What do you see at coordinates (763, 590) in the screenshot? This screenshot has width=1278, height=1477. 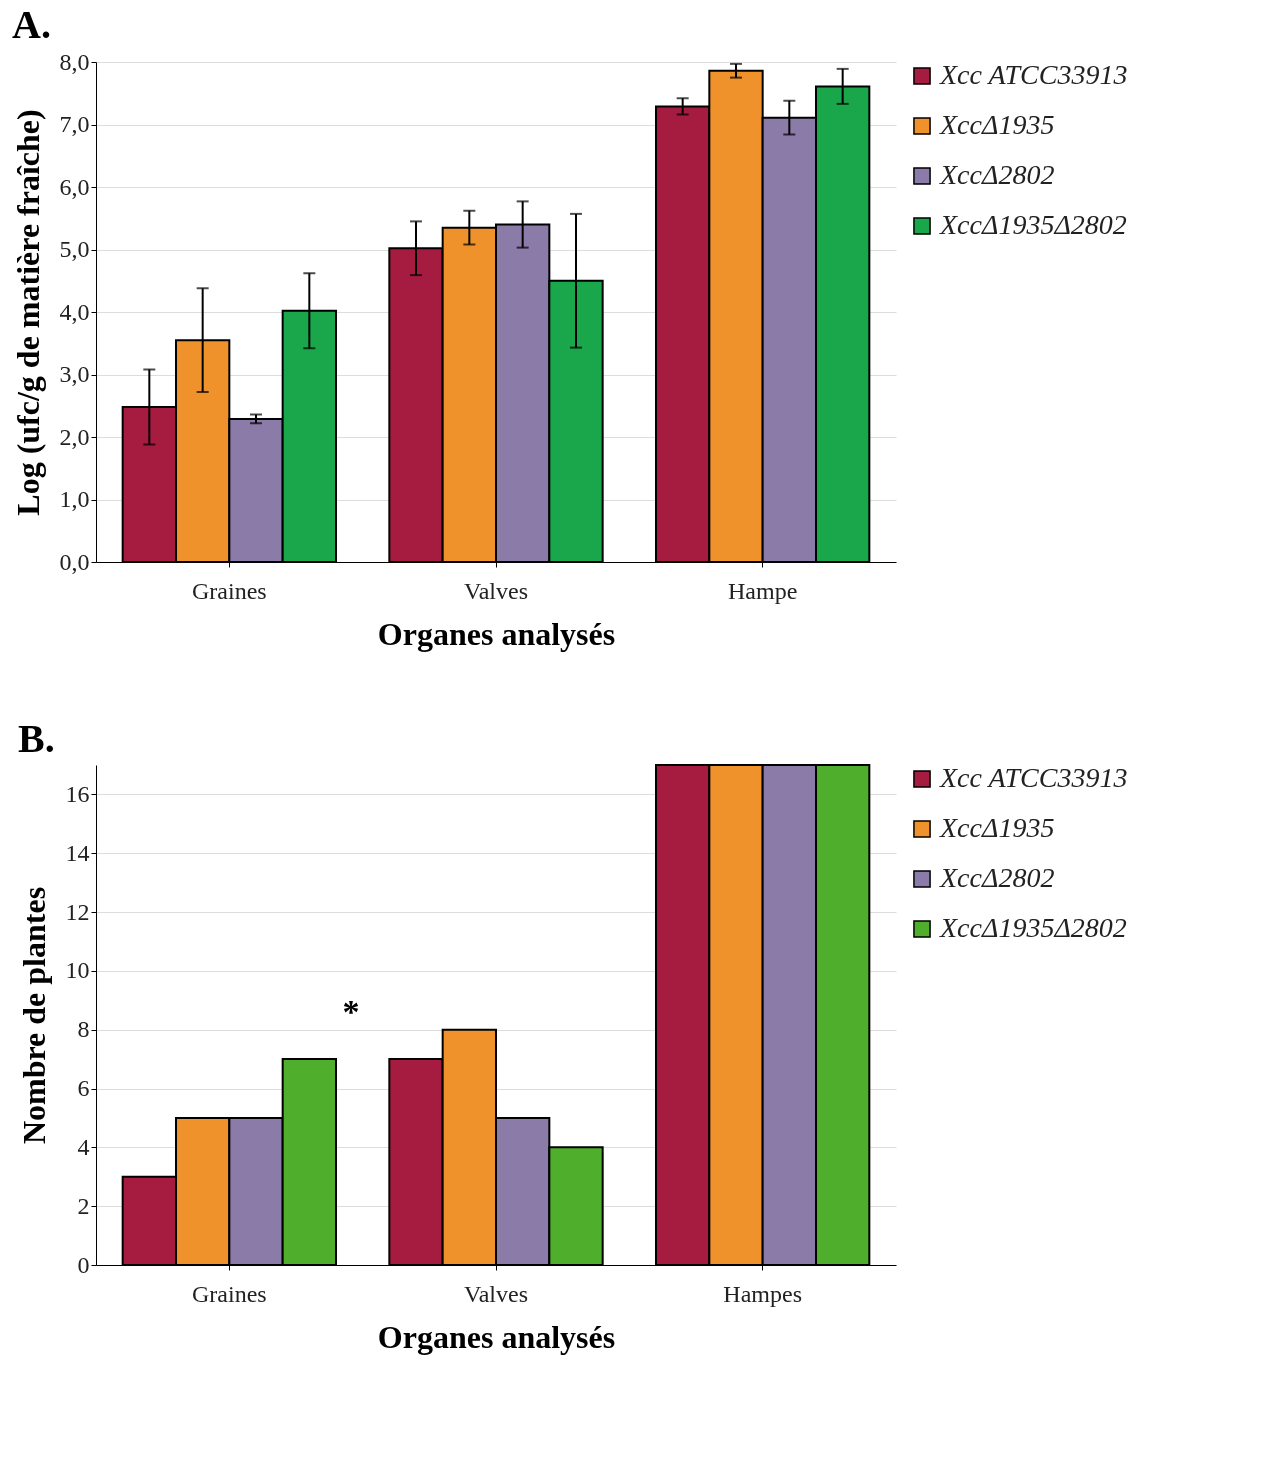 I see `x-tick-label: Hampe` at bounding box center [763, 590].